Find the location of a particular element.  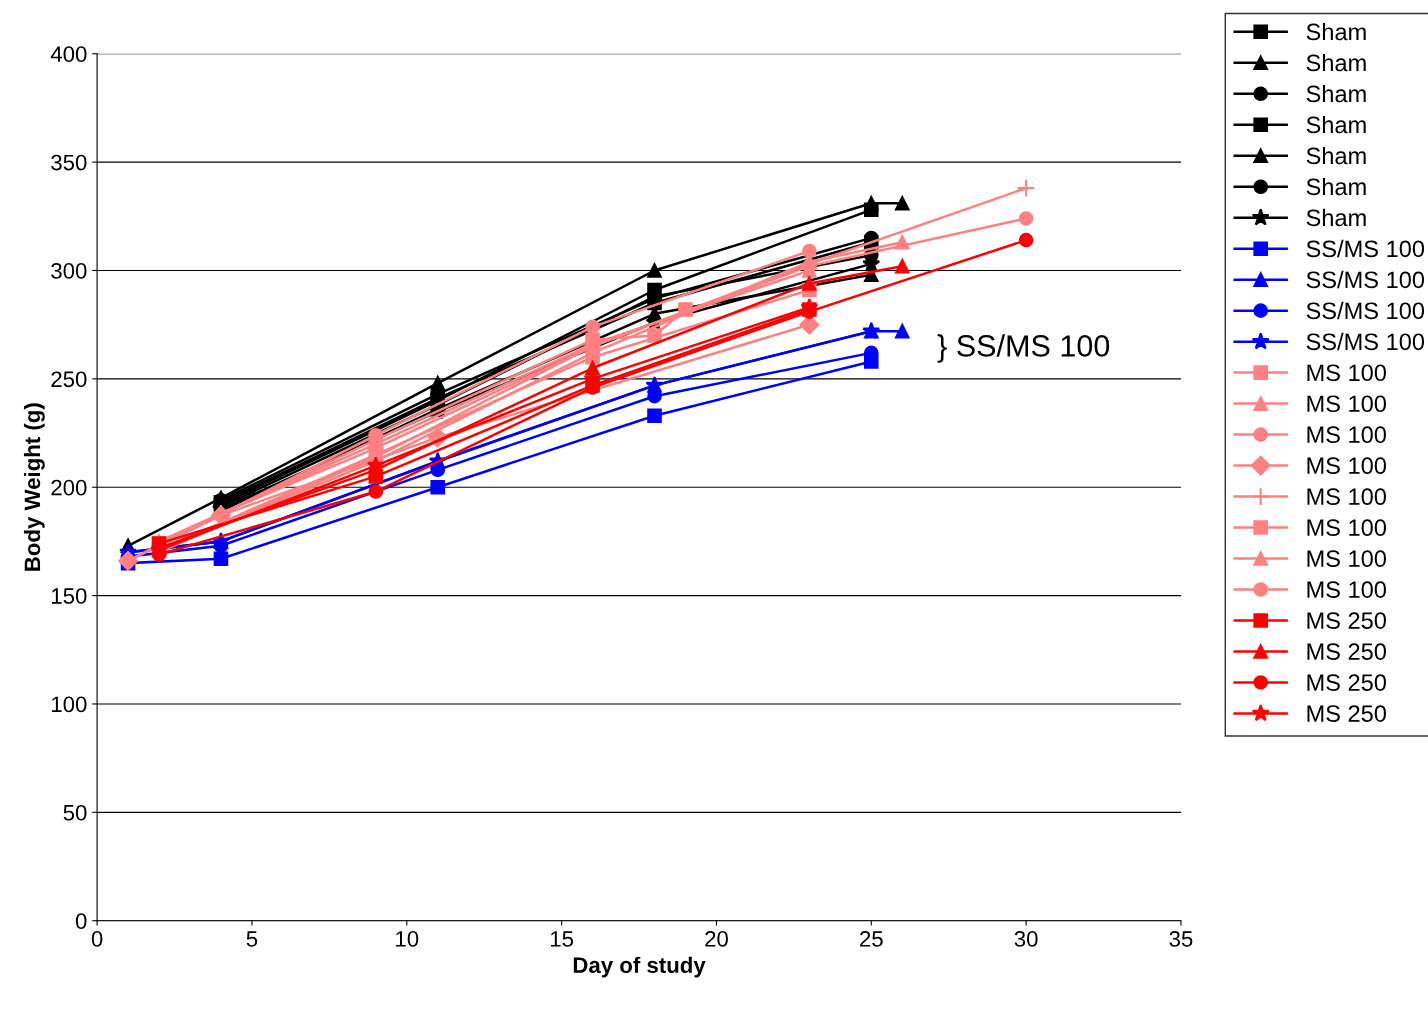

x-tick-label: 15 is located at coordinates (562, 939).